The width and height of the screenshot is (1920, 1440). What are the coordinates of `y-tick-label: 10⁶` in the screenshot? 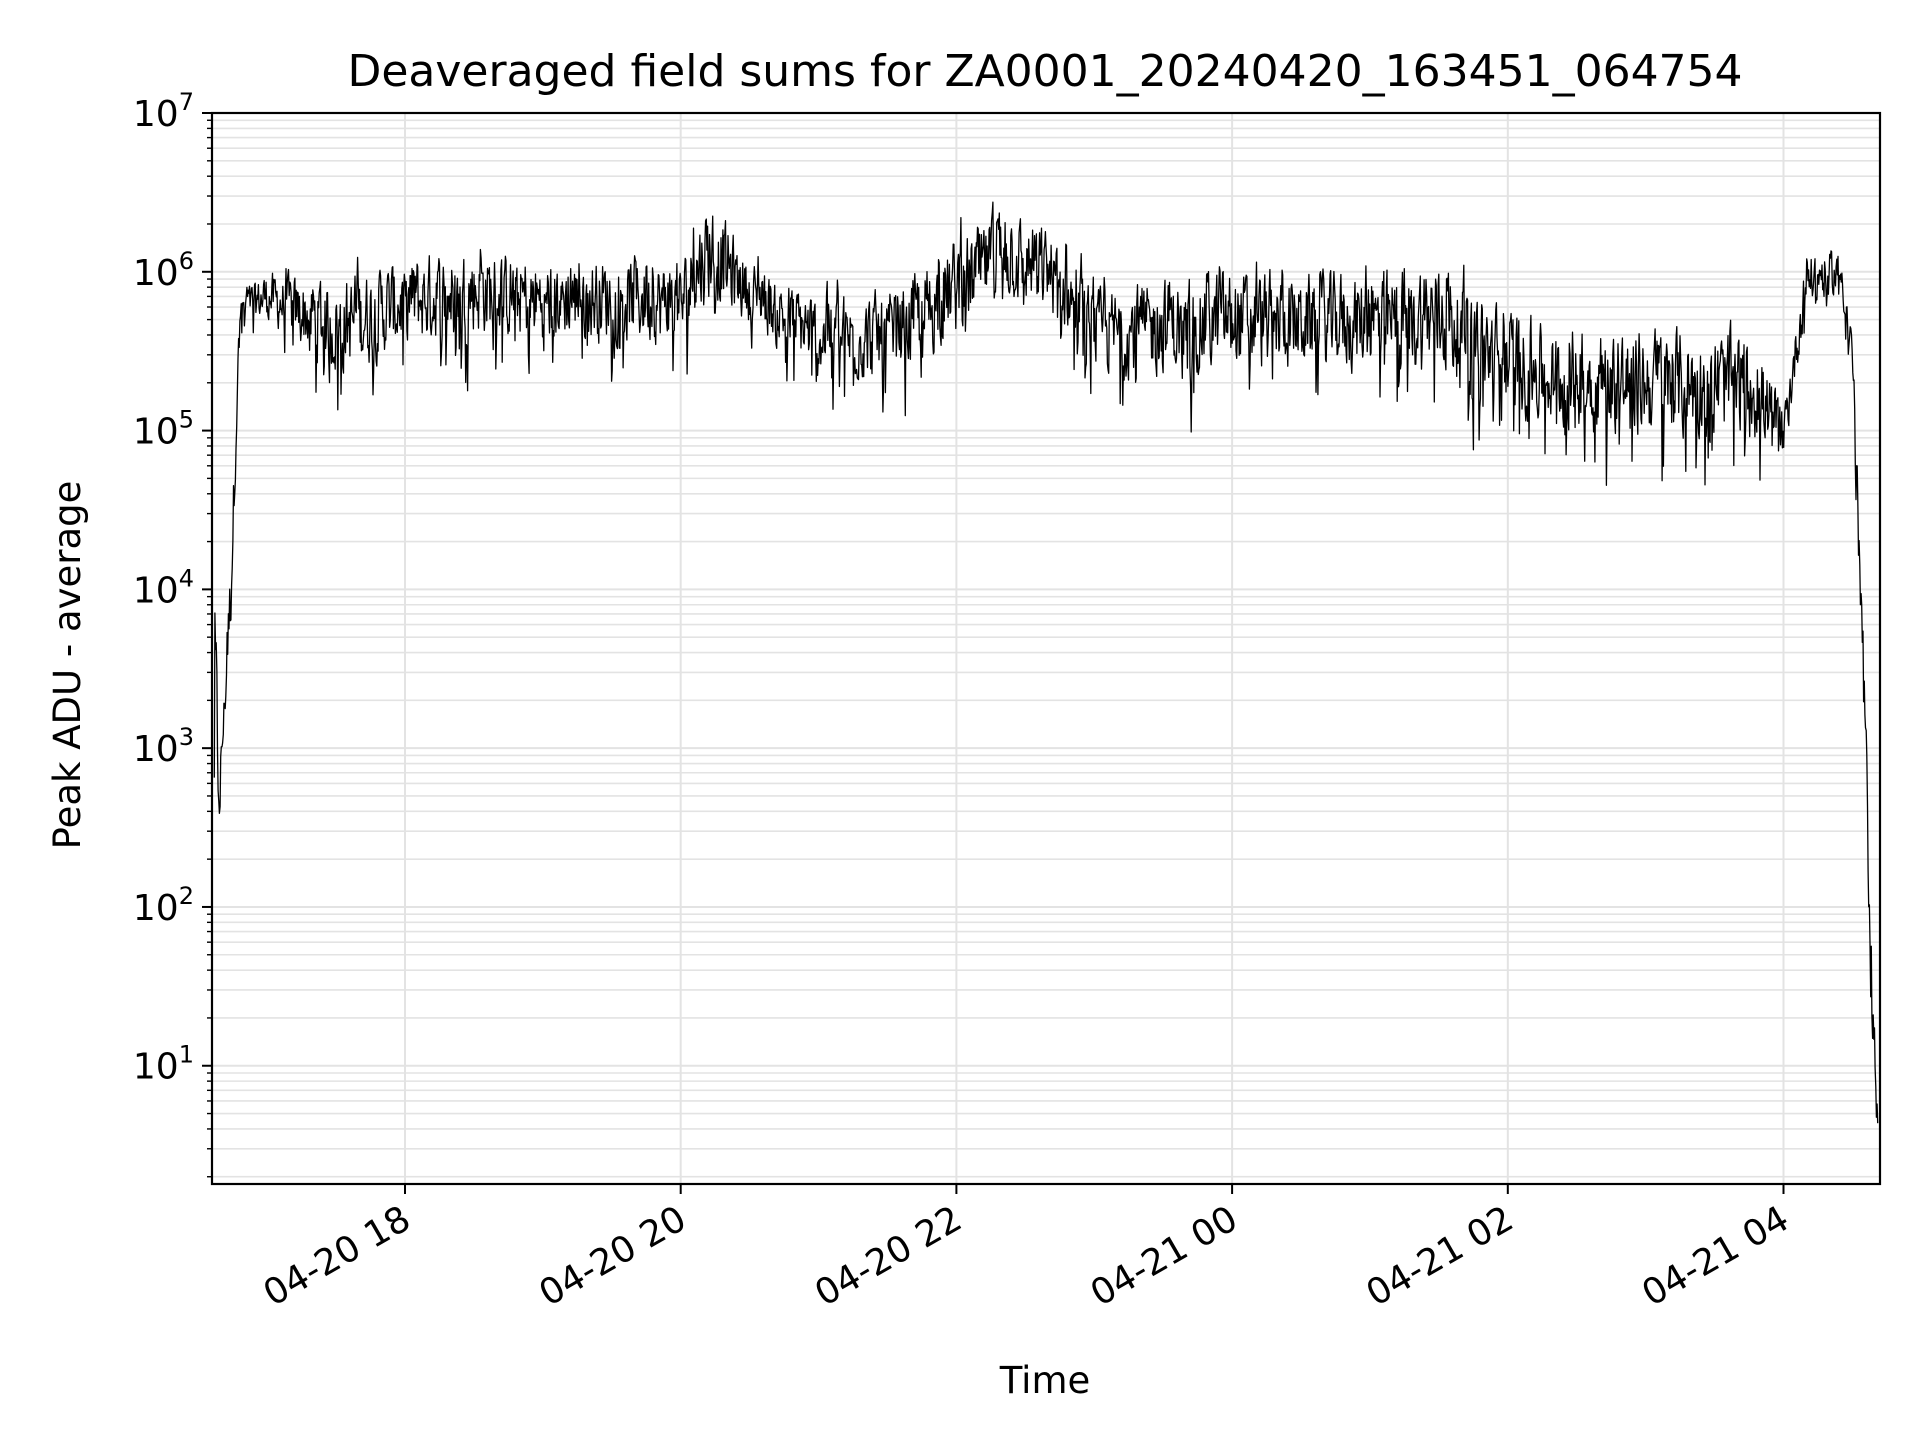 It's located at (163, 270).